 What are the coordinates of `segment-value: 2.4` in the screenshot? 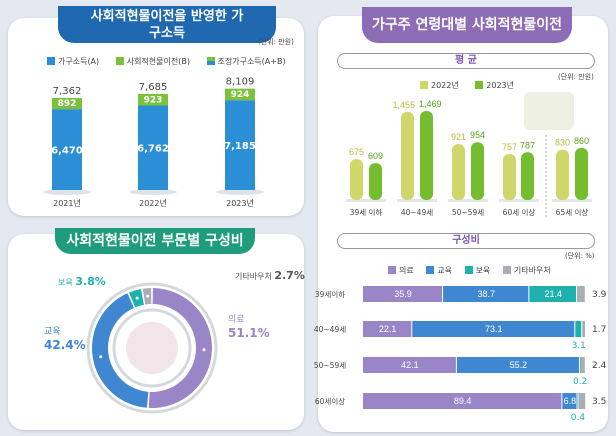 It's located at (599, 366).